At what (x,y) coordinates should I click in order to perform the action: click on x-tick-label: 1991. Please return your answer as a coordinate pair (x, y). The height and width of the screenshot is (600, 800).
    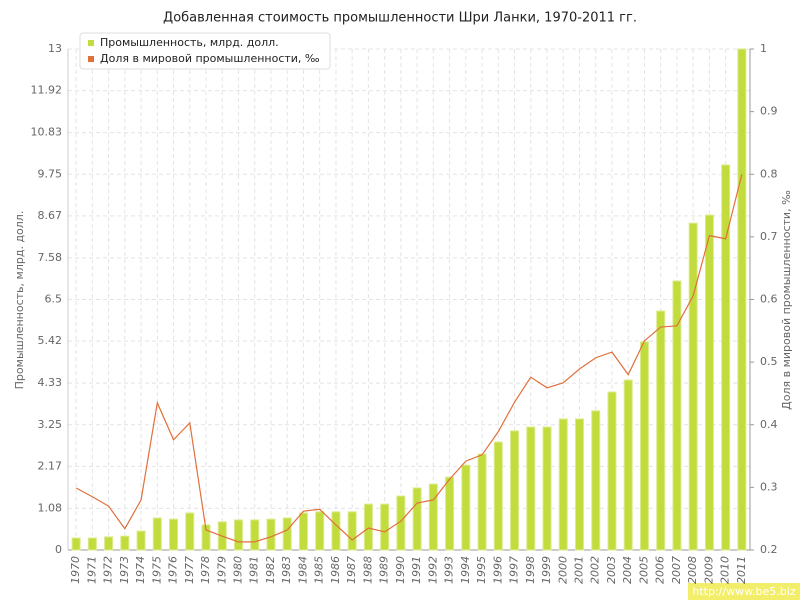
    Looking at the image, I should click on (416, 570).